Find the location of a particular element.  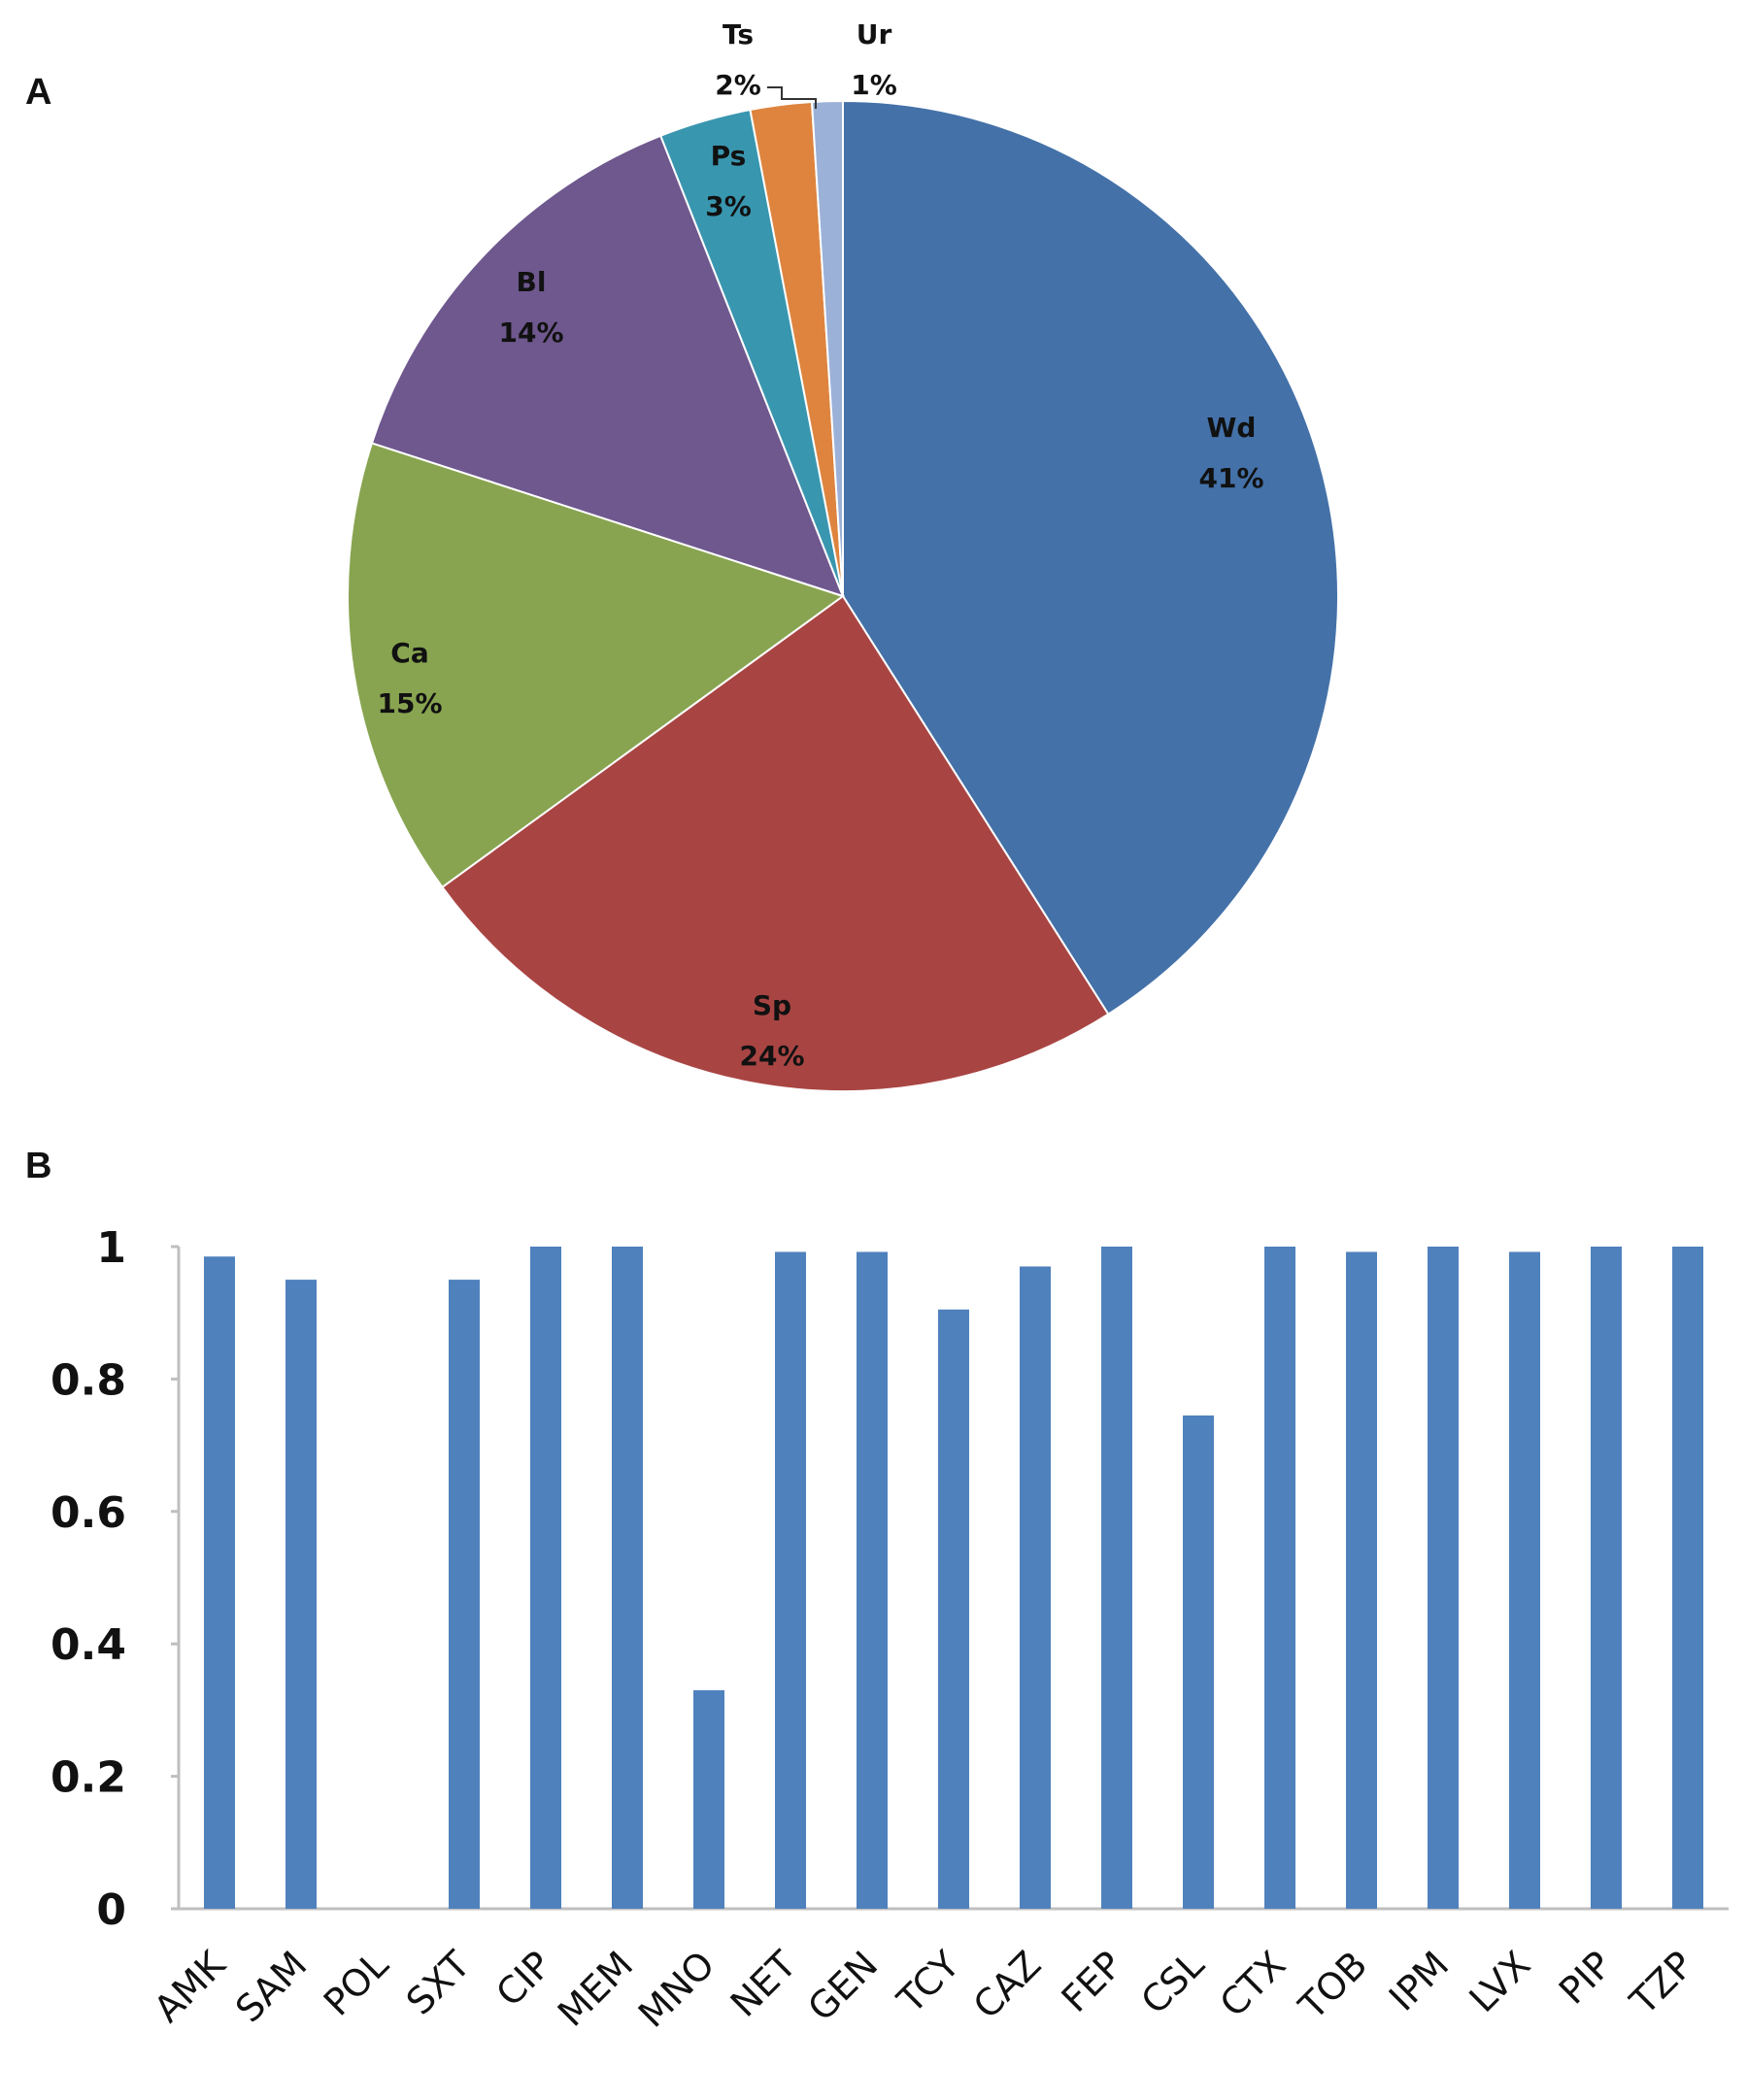

slice-percent-wd: 41% is located at coordinates (1230, 478).